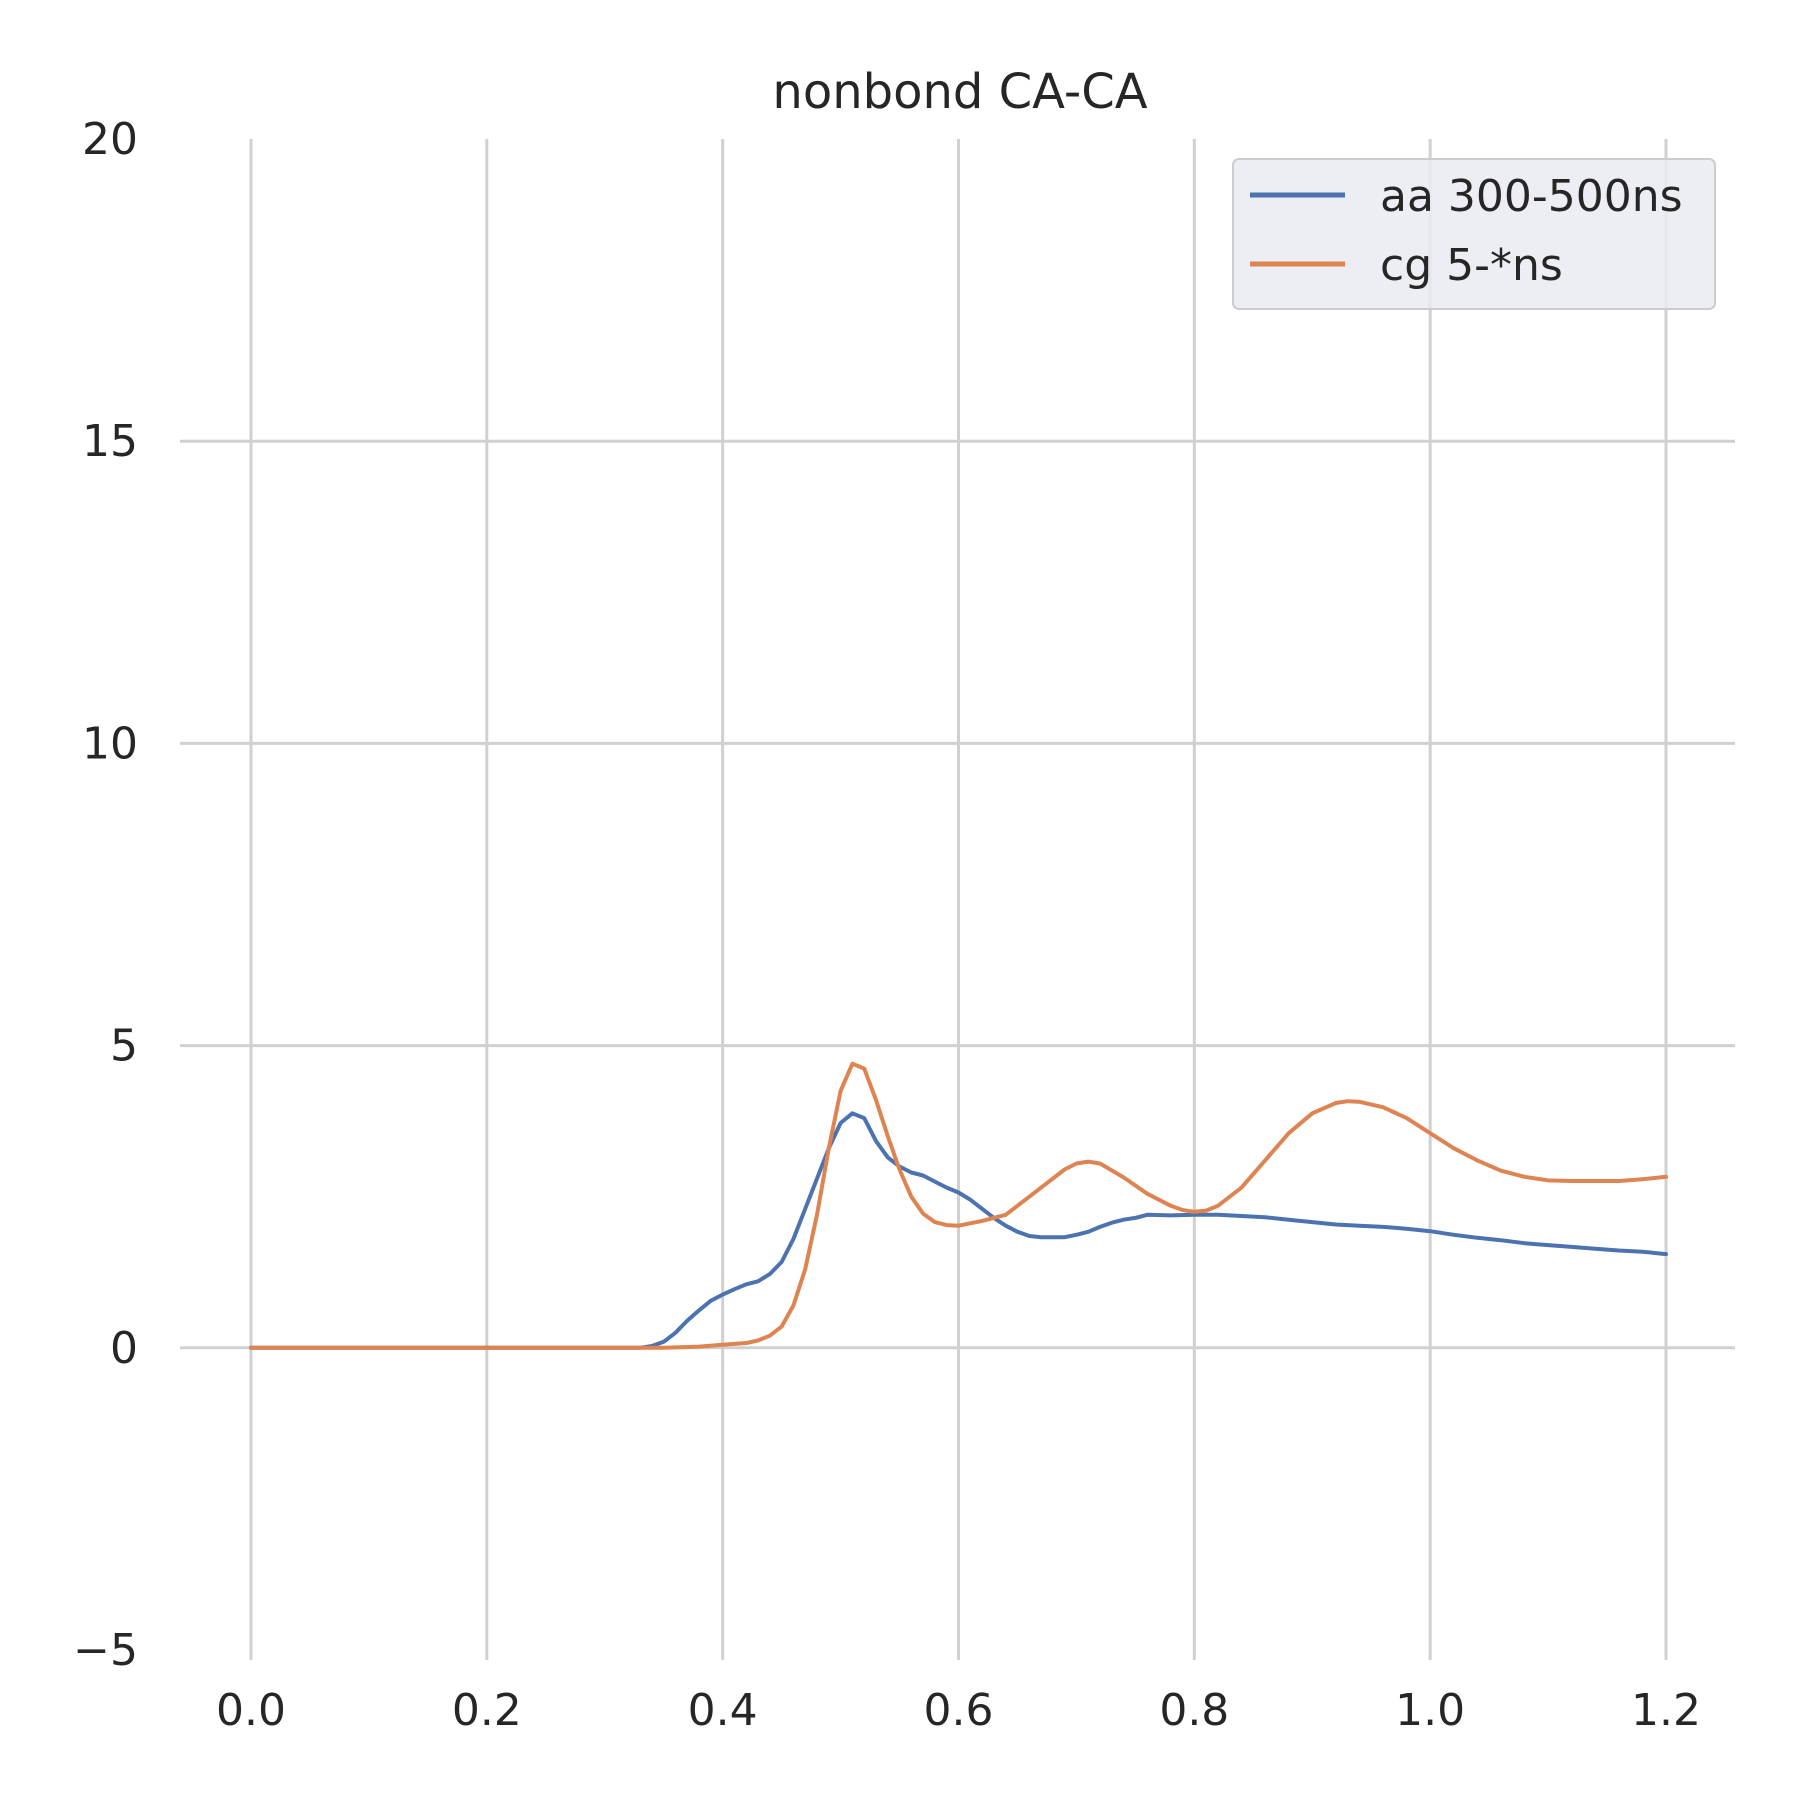 The width and height of the screenshot is (1800, 1800). Describe the element at coordinates (124, 1348) in the screenshot. I see `y-tick-label: 0` at that location.